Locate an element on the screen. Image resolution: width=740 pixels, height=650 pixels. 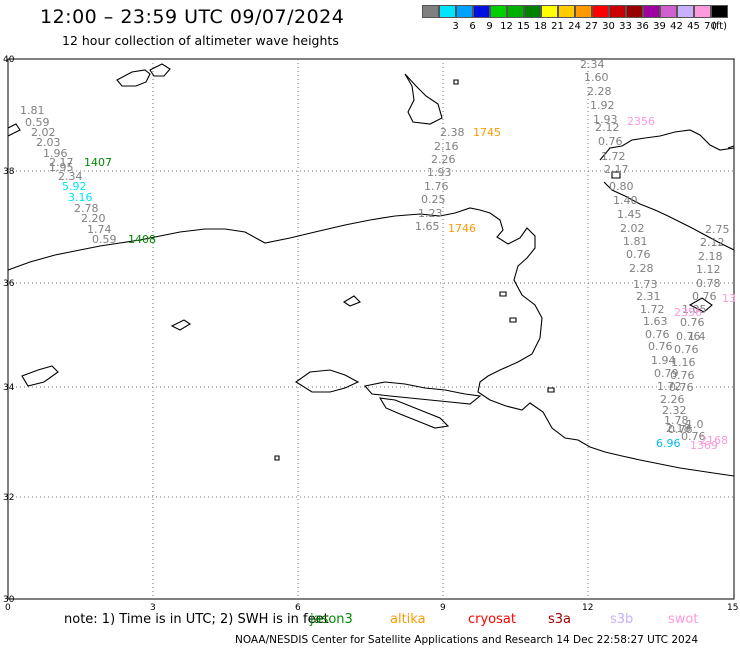
track-value: 1.63 is located at coordinates (655, 321).